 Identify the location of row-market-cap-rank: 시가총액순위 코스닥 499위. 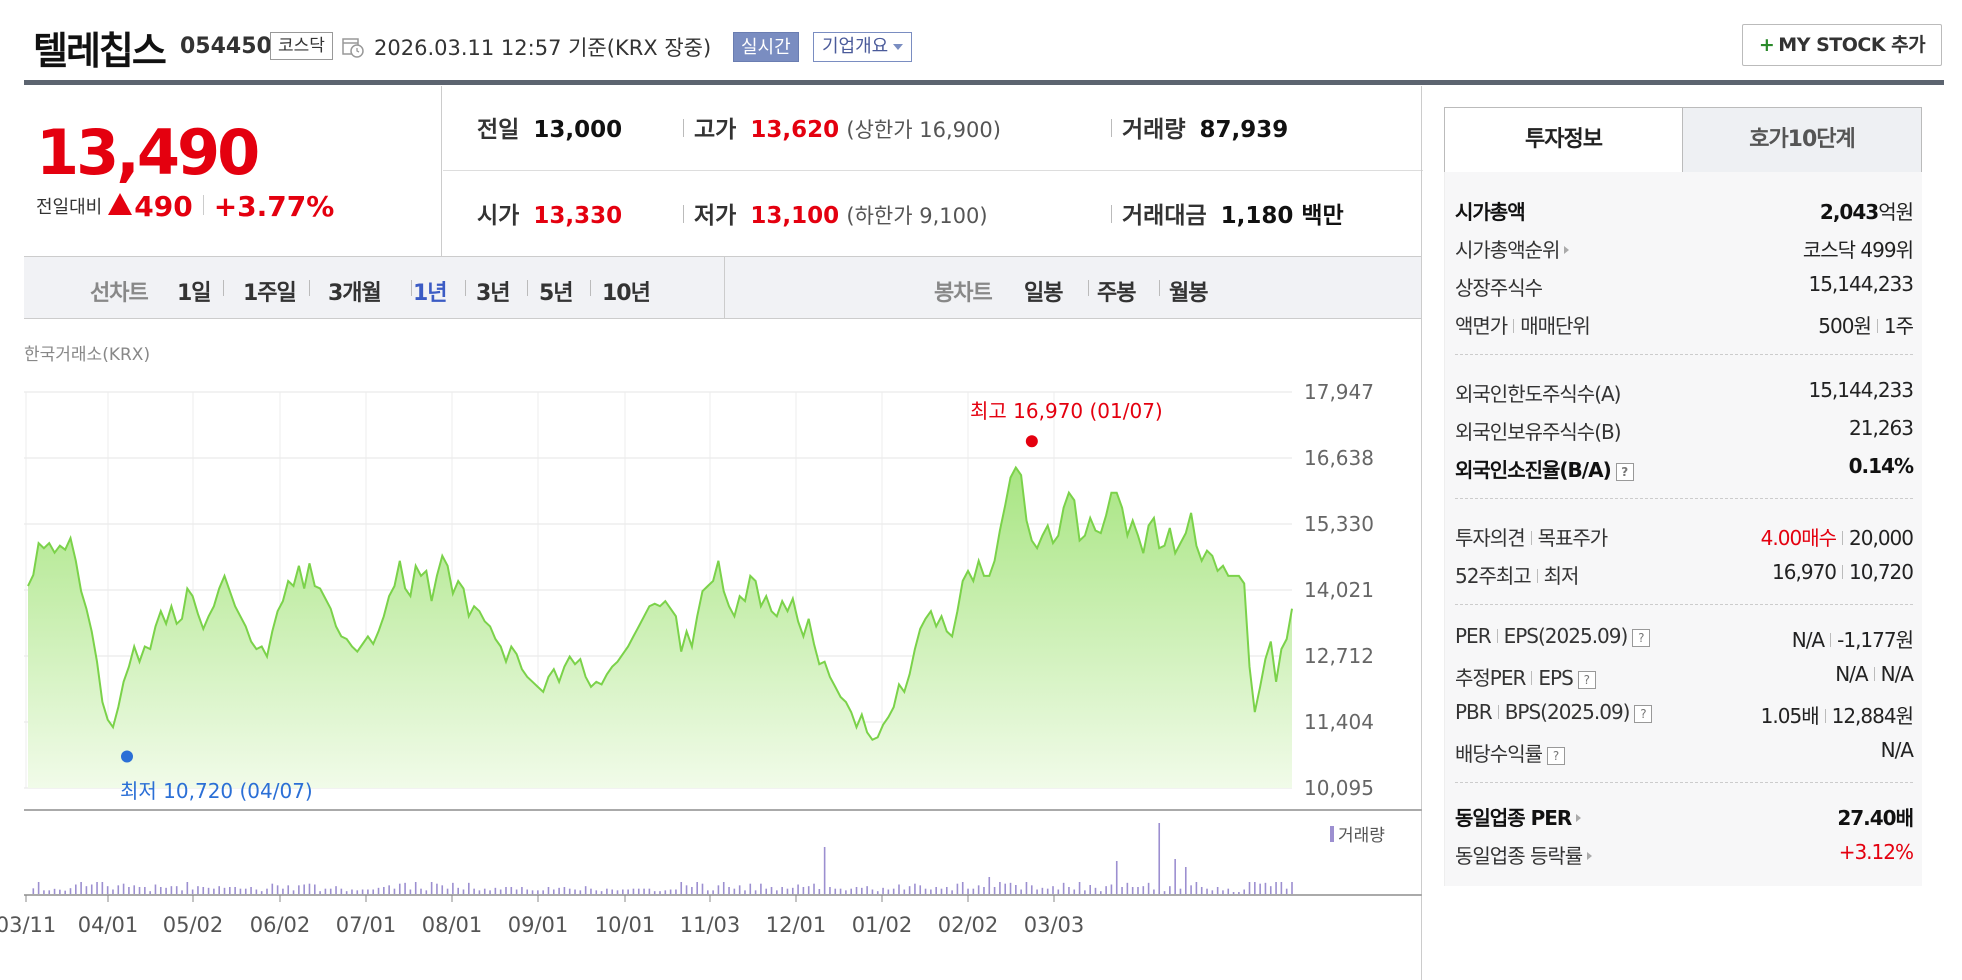
(1684, 250).